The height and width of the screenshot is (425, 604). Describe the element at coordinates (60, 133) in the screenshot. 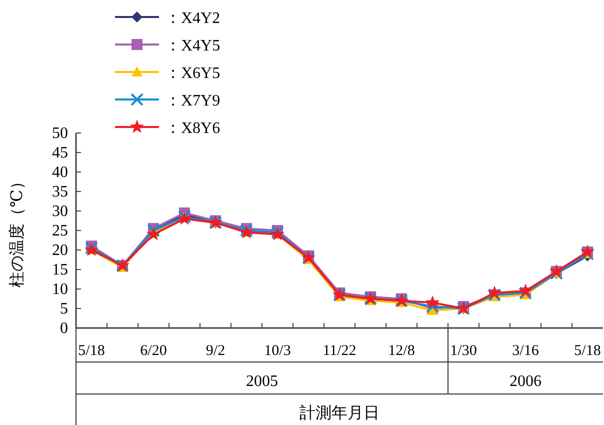

I see `y-tick-label: 50` at that location.